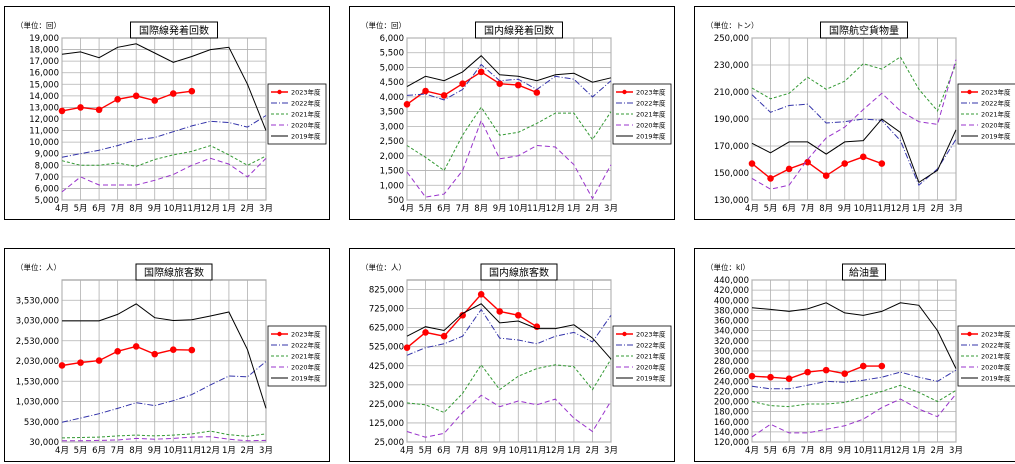 This screenshot has height=464, width=1015. What do you see at coordinates (731, 392) in the screenshot?
I see `y-tick-label: 220,000` at bounding box center [731, 392].